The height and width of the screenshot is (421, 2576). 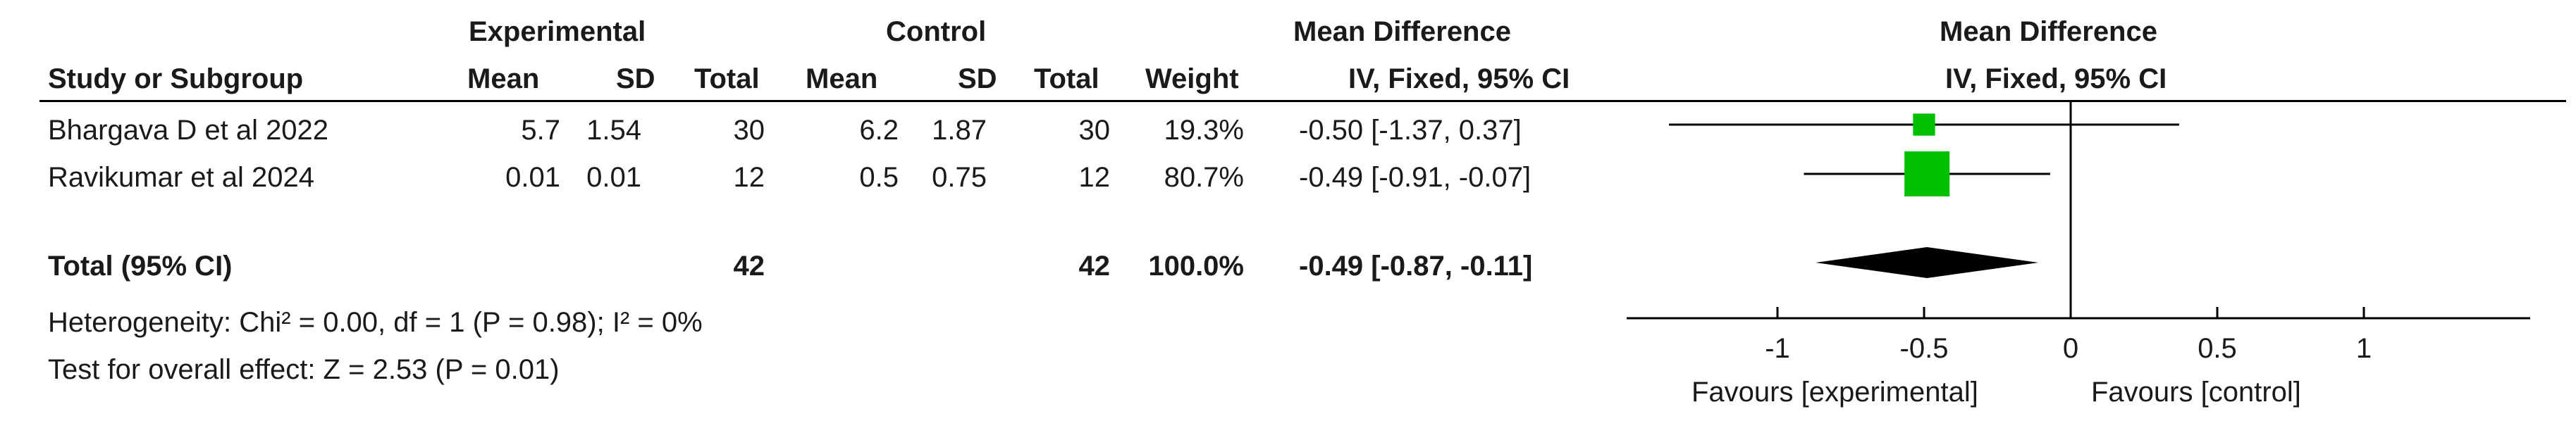 What do you see at coordinates (503, 78) in the screenshot?
I see `exp-mean-header: Mean` at bounding box center [503, 78].